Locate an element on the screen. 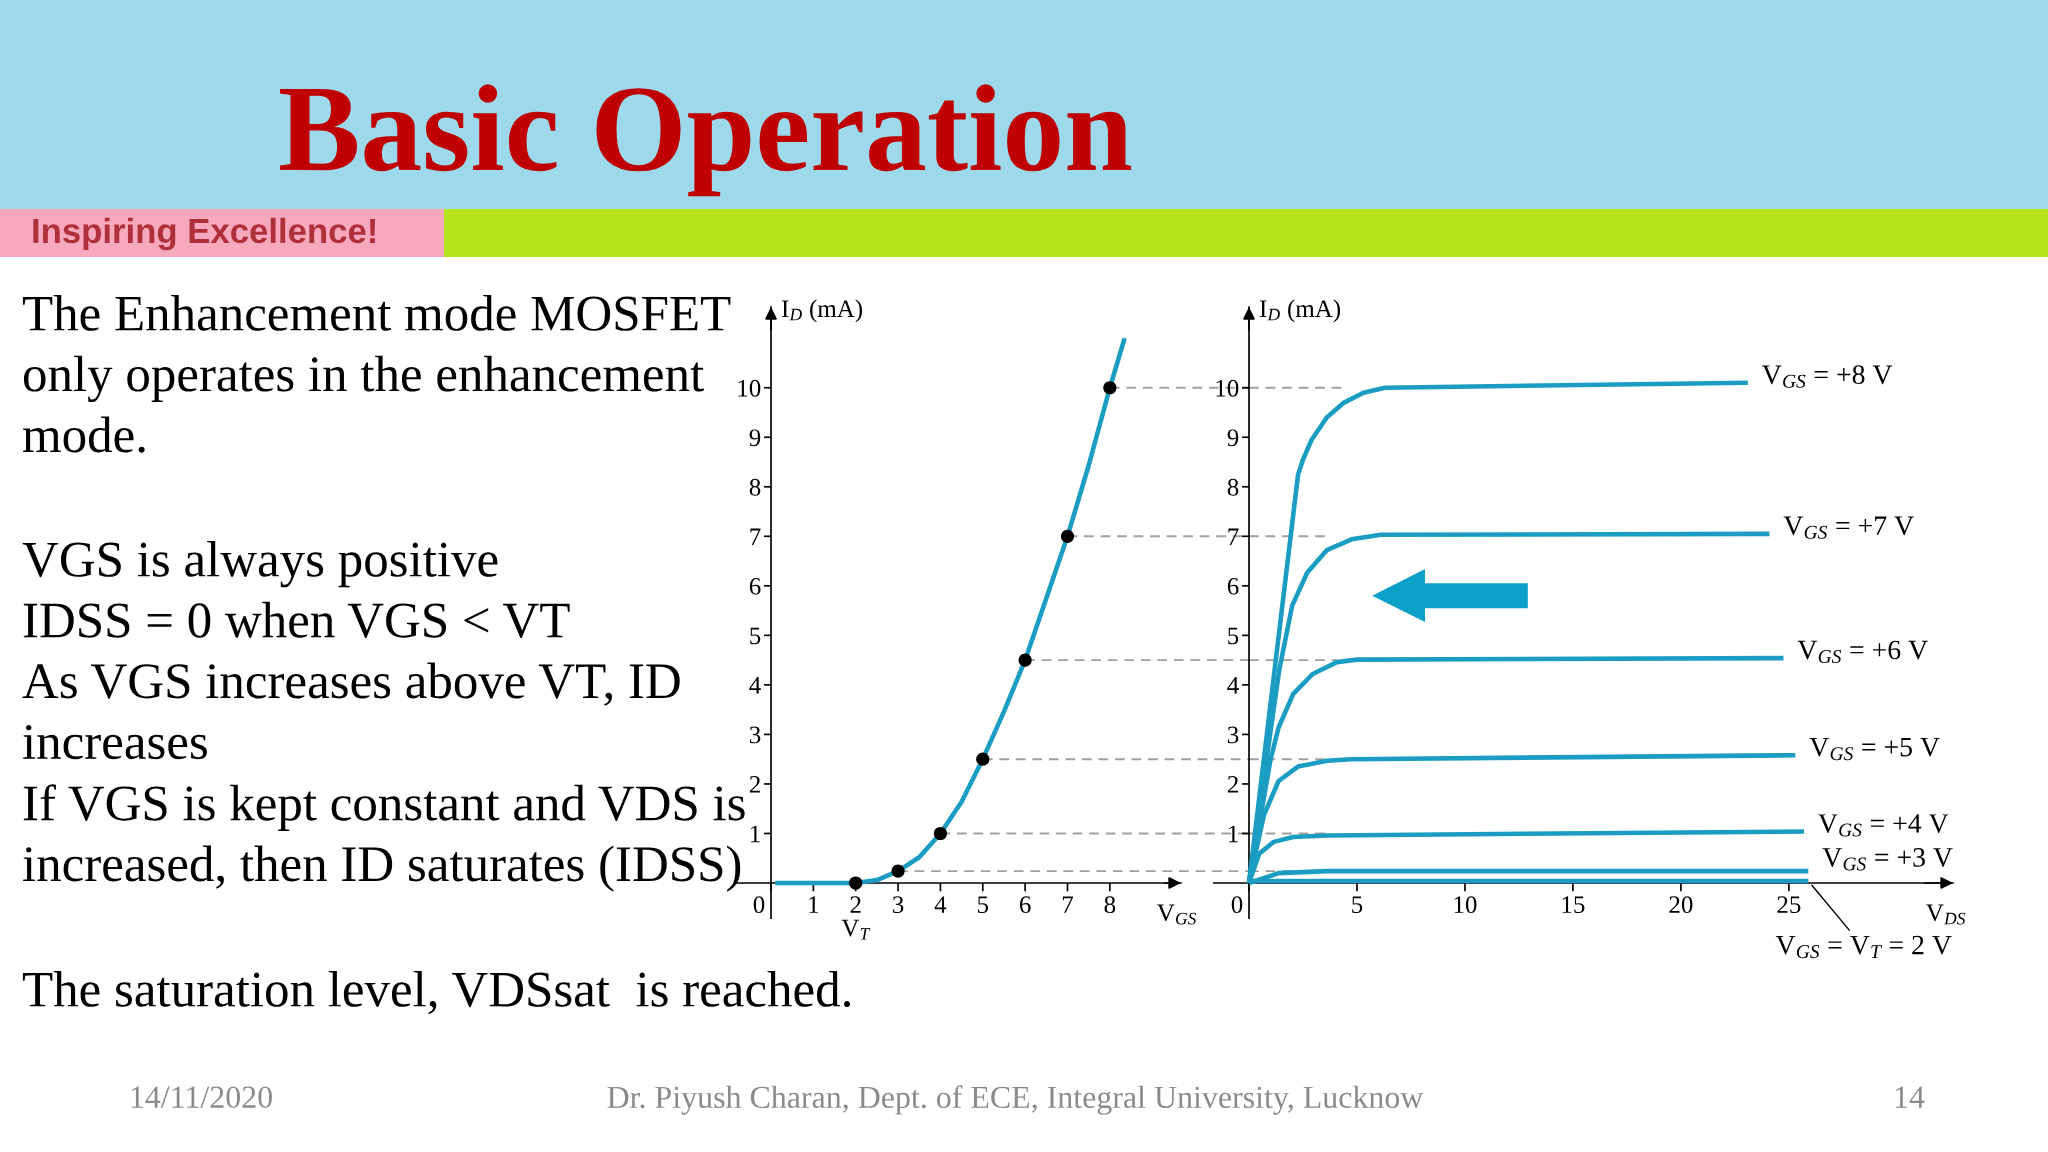 Image resolution: width=2048 pixels, height=1152 pixels. x-tick-label: 10 is located at coordinates (1465, 905).